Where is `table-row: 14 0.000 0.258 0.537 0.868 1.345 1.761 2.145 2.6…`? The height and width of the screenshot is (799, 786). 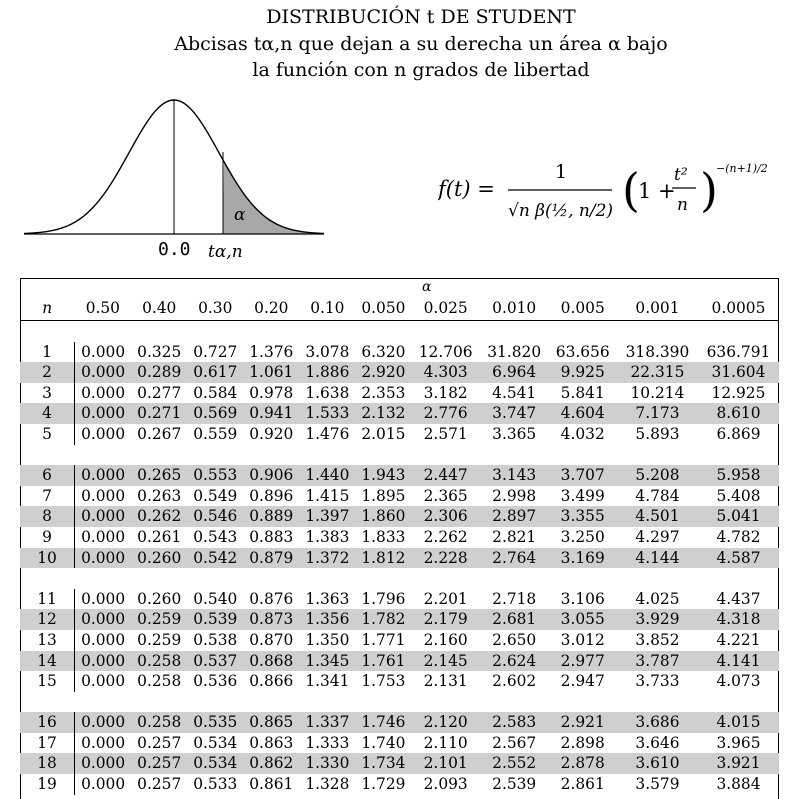 table-row: 14 0.000 0.258 0.537 0.868 1.345 1.761 2.145 2.6… is located at coordinates (399, 661).